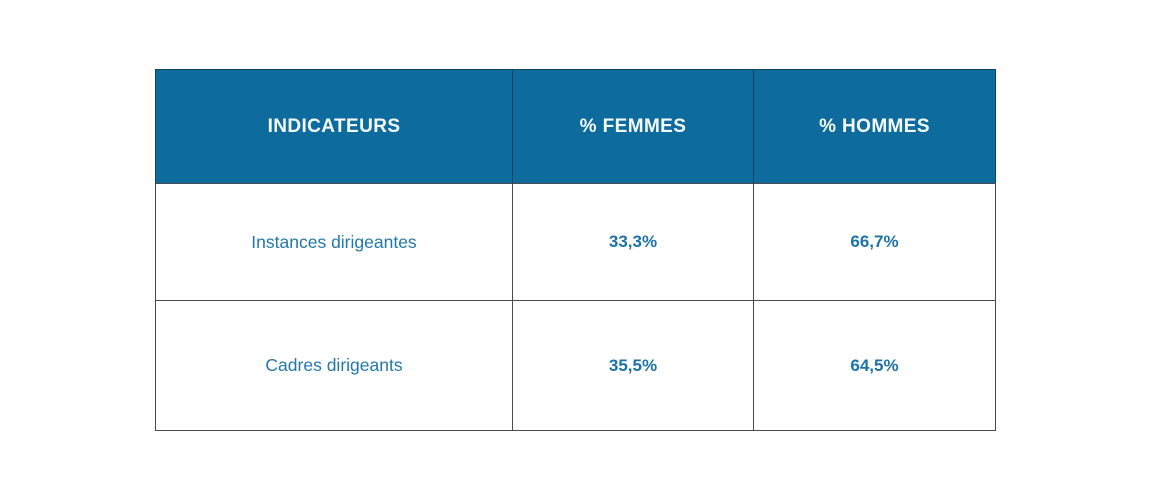  Describe the element at coordinates (633, 365) in the screenshot. I see `femmes-value: 35,5%` at that location.